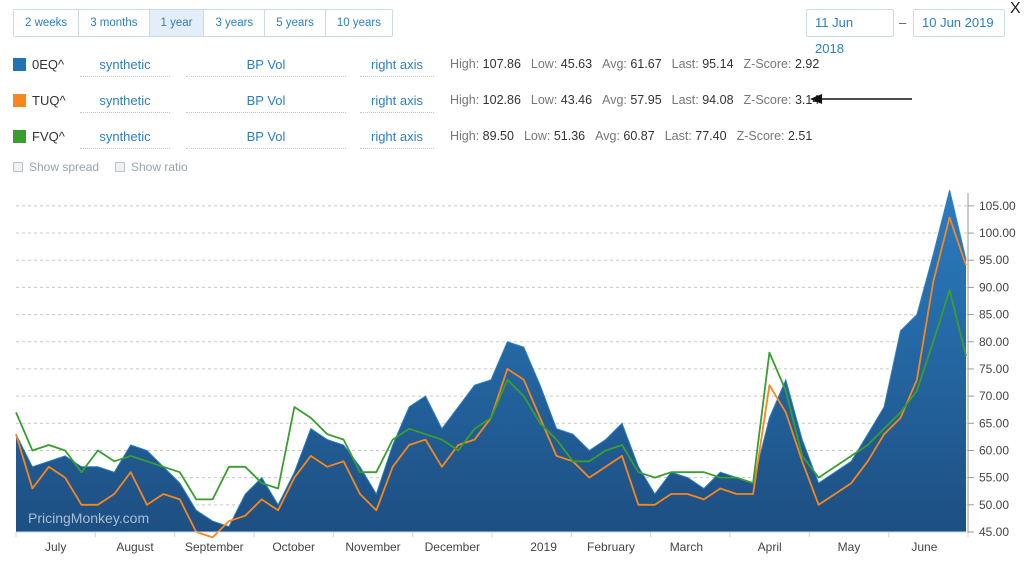 This screenshot has height=561, width=1024. I want to click on show-ratio-option: Show ratio, so click(151, 167).